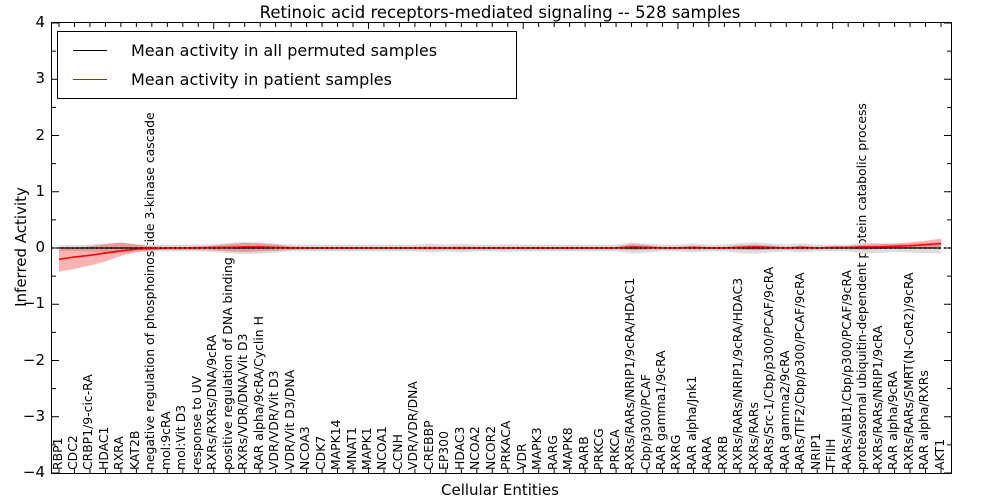  I want to click on y-tick-label: 2, so click(40, 134).